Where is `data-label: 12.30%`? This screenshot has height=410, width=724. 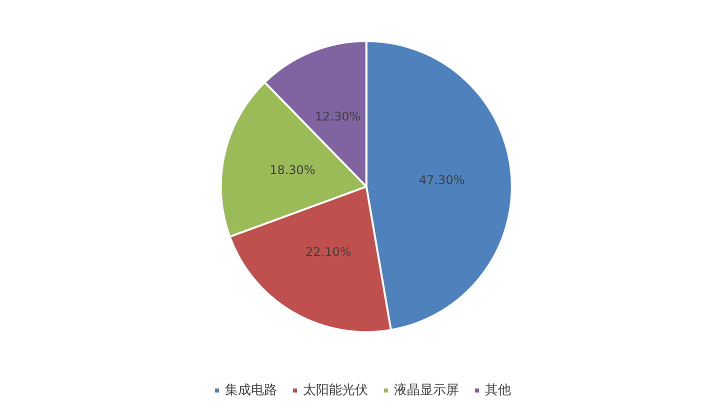 data-label: 12.30% is located at coordinates (337, 116).